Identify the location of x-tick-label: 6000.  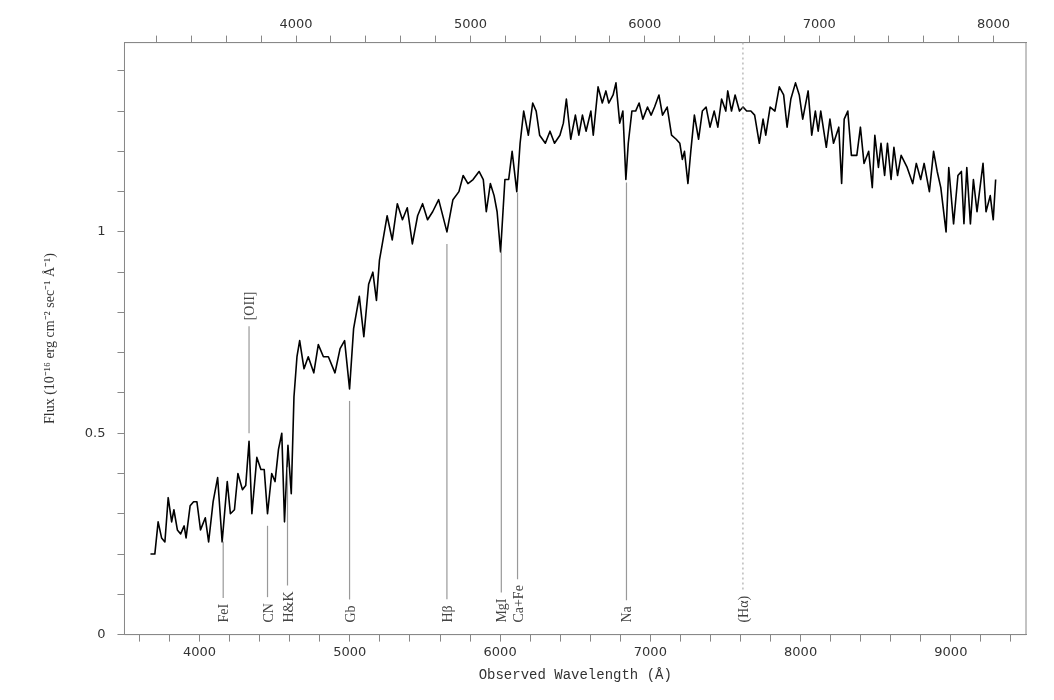
(500, 651).